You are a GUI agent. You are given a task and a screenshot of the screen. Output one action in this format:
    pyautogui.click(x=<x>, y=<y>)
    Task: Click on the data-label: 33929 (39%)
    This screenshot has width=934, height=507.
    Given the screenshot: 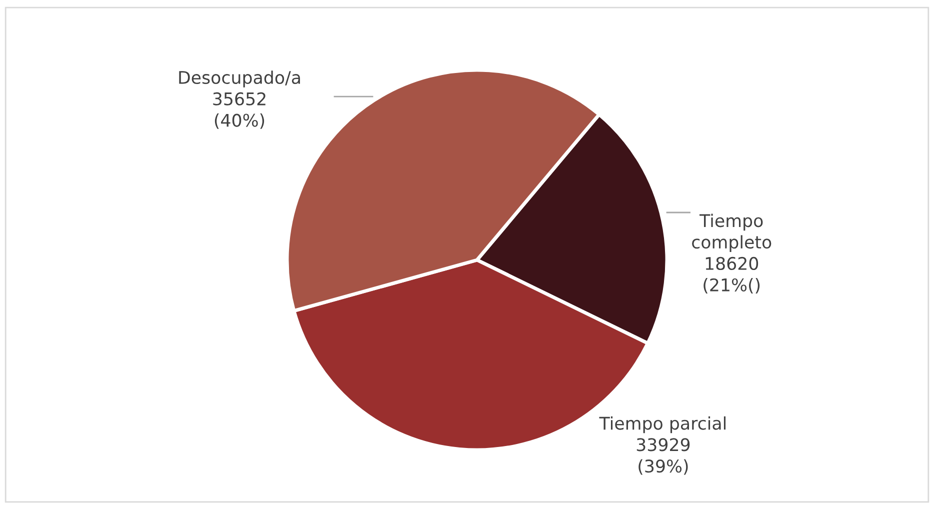 What is the action you would take?
    pyautogui.click(x=663, y=456)
    